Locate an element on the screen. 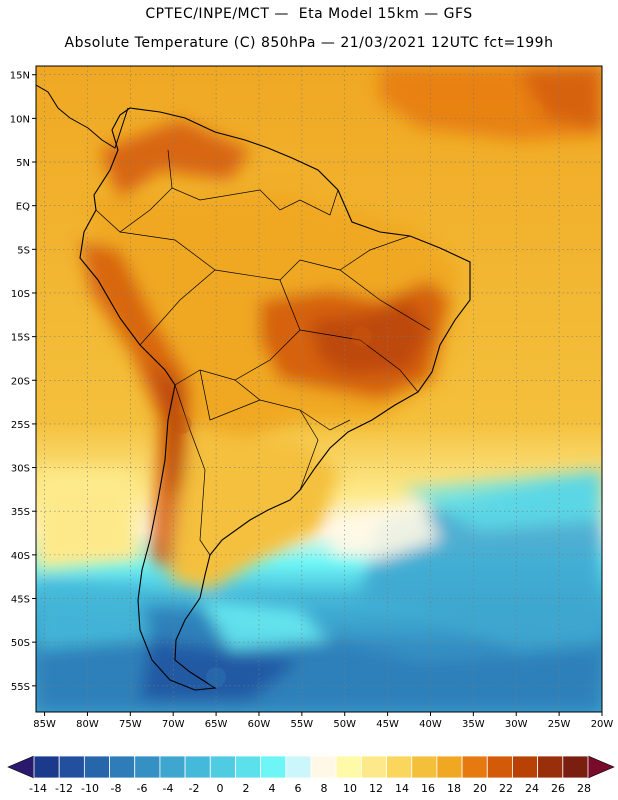 The width and height of the screenshot is (618, 800). lat-label: 40S is located at coordinates (20, 556).